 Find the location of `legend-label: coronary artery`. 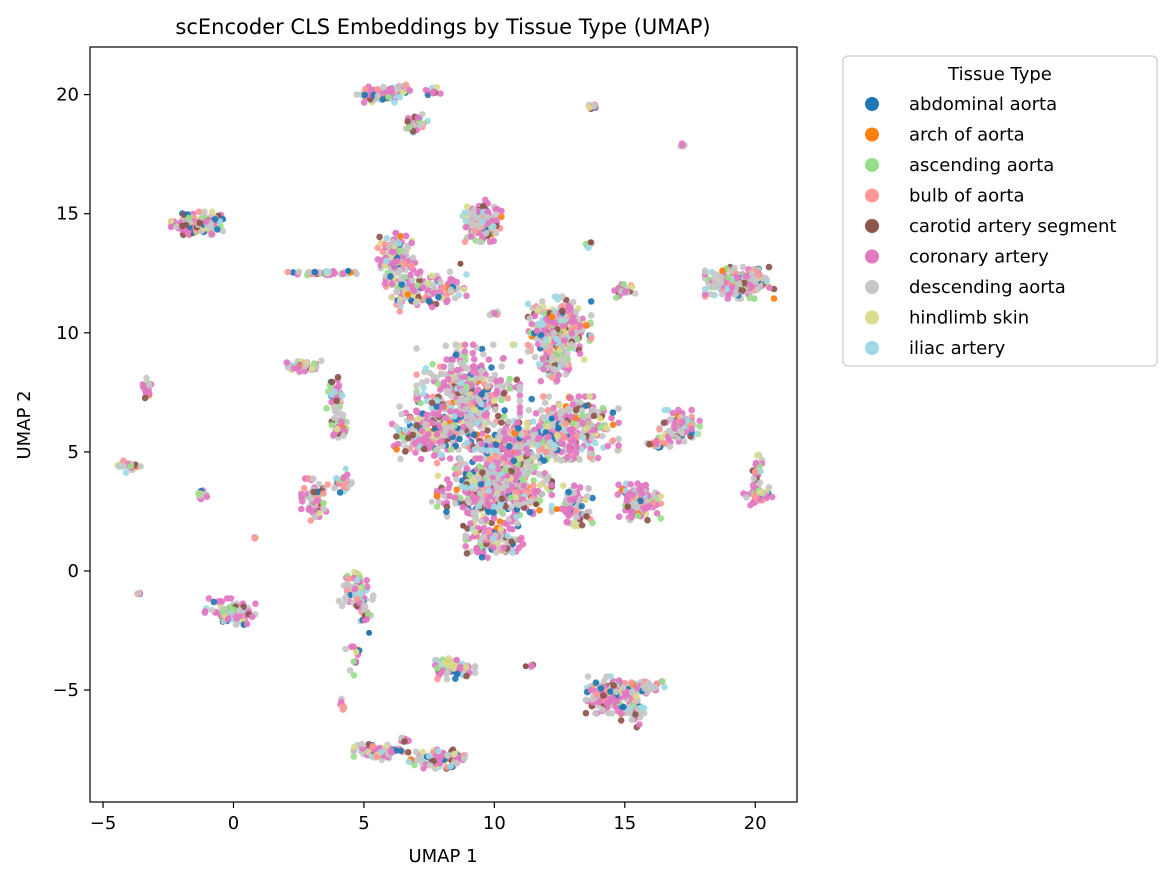

legend-label: coronary artery is located at coordinates (979, 257).